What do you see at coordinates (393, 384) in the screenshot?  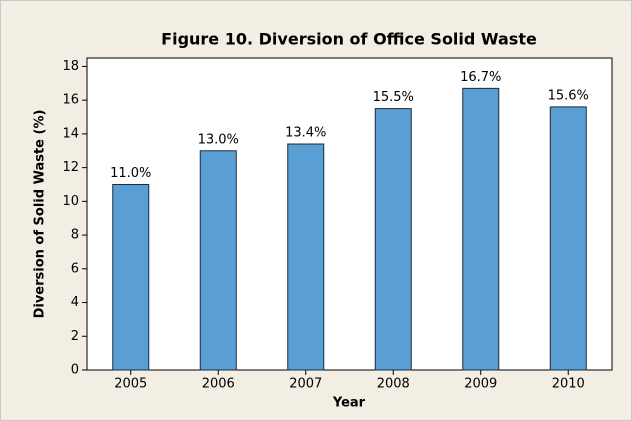 I see `x-tick-label: 2008` at bounding box center [393, 384].